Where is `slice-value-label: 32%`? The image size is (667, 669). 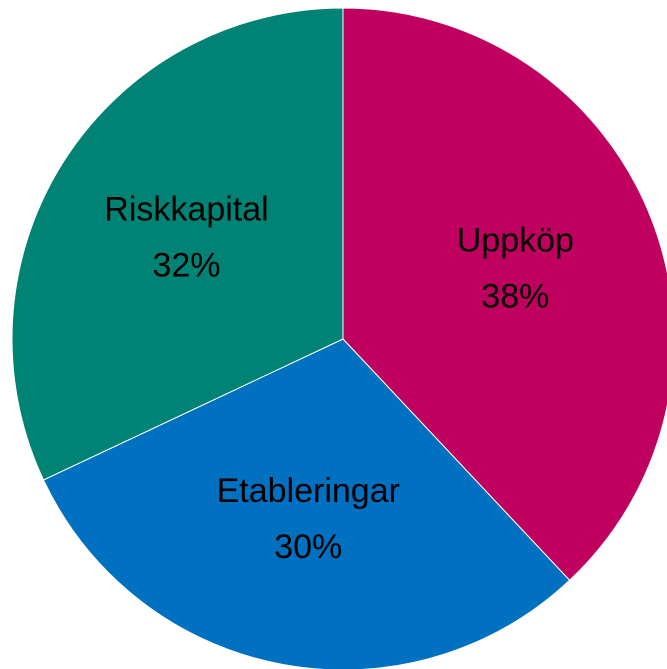
slice-value-label: 32% is located at coordinates (186, 266).